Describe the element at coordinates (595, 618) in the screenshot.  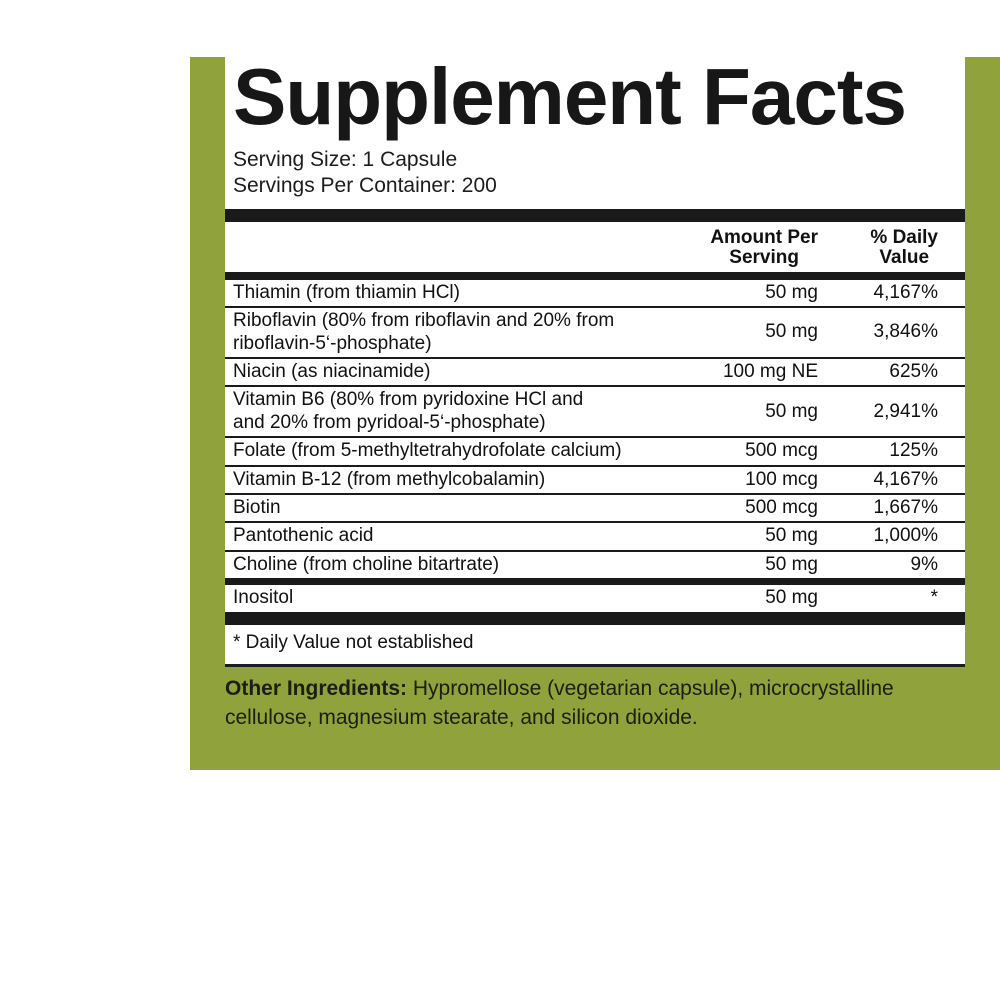
I see `divider-thick-bottom` at that location.